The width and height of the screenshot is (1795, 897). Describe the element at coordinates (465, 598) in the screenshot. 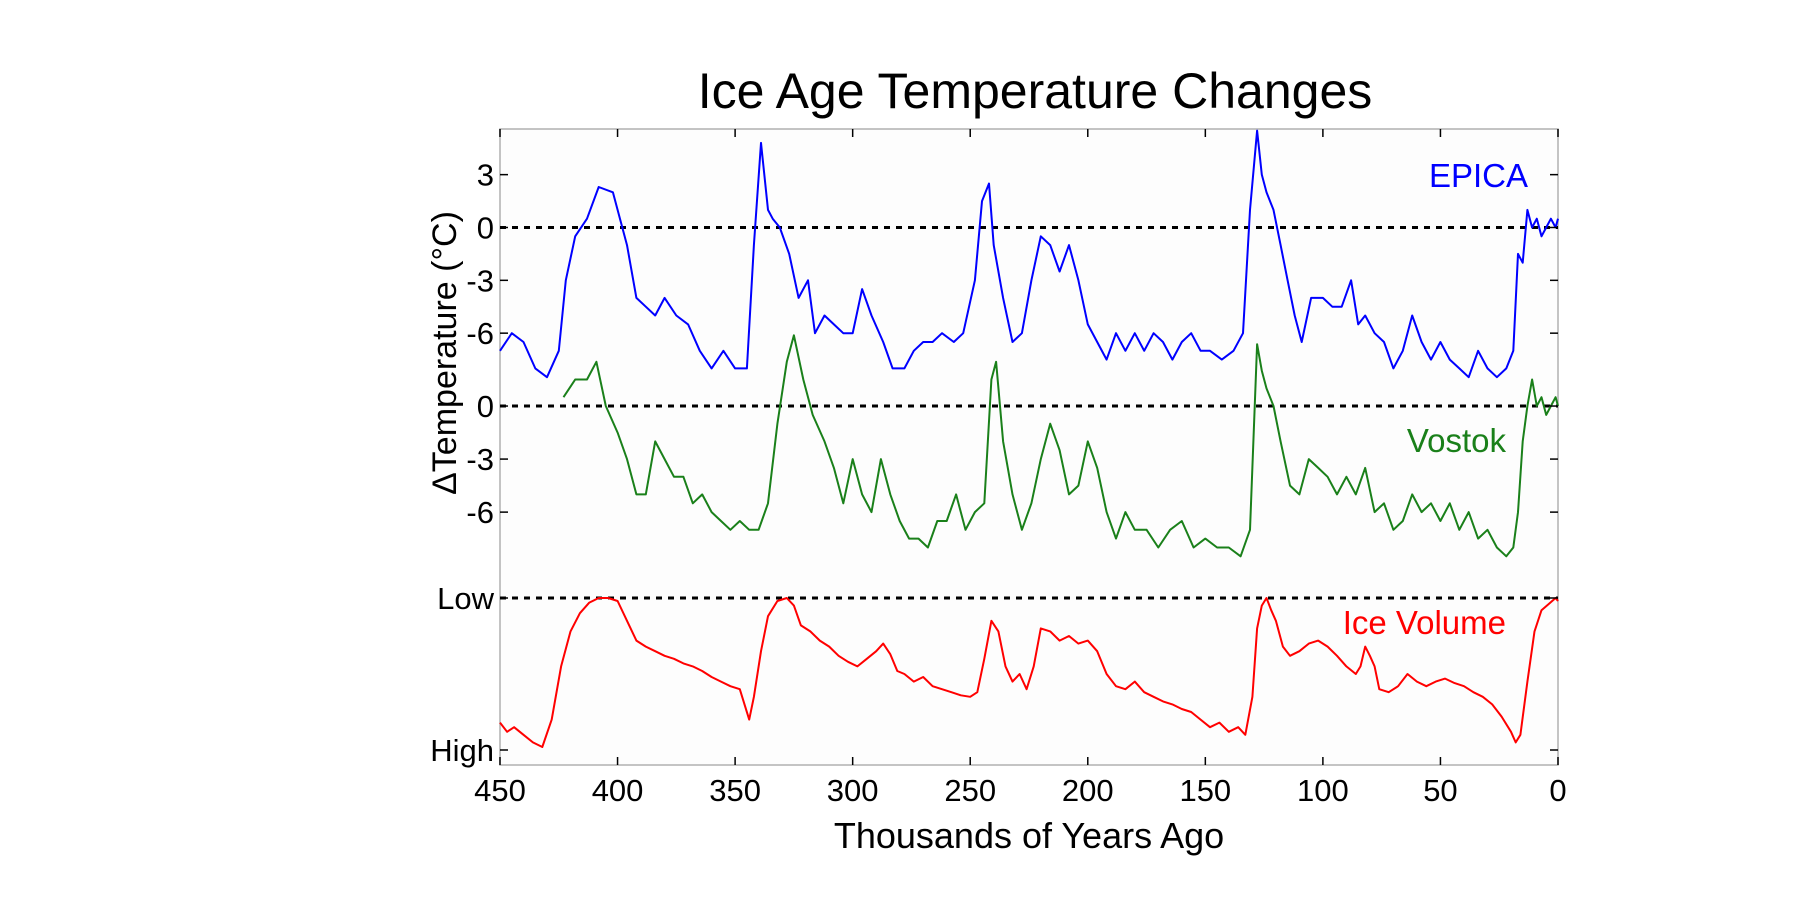

I see `ice-volume-ytick-label: Low` at that location.